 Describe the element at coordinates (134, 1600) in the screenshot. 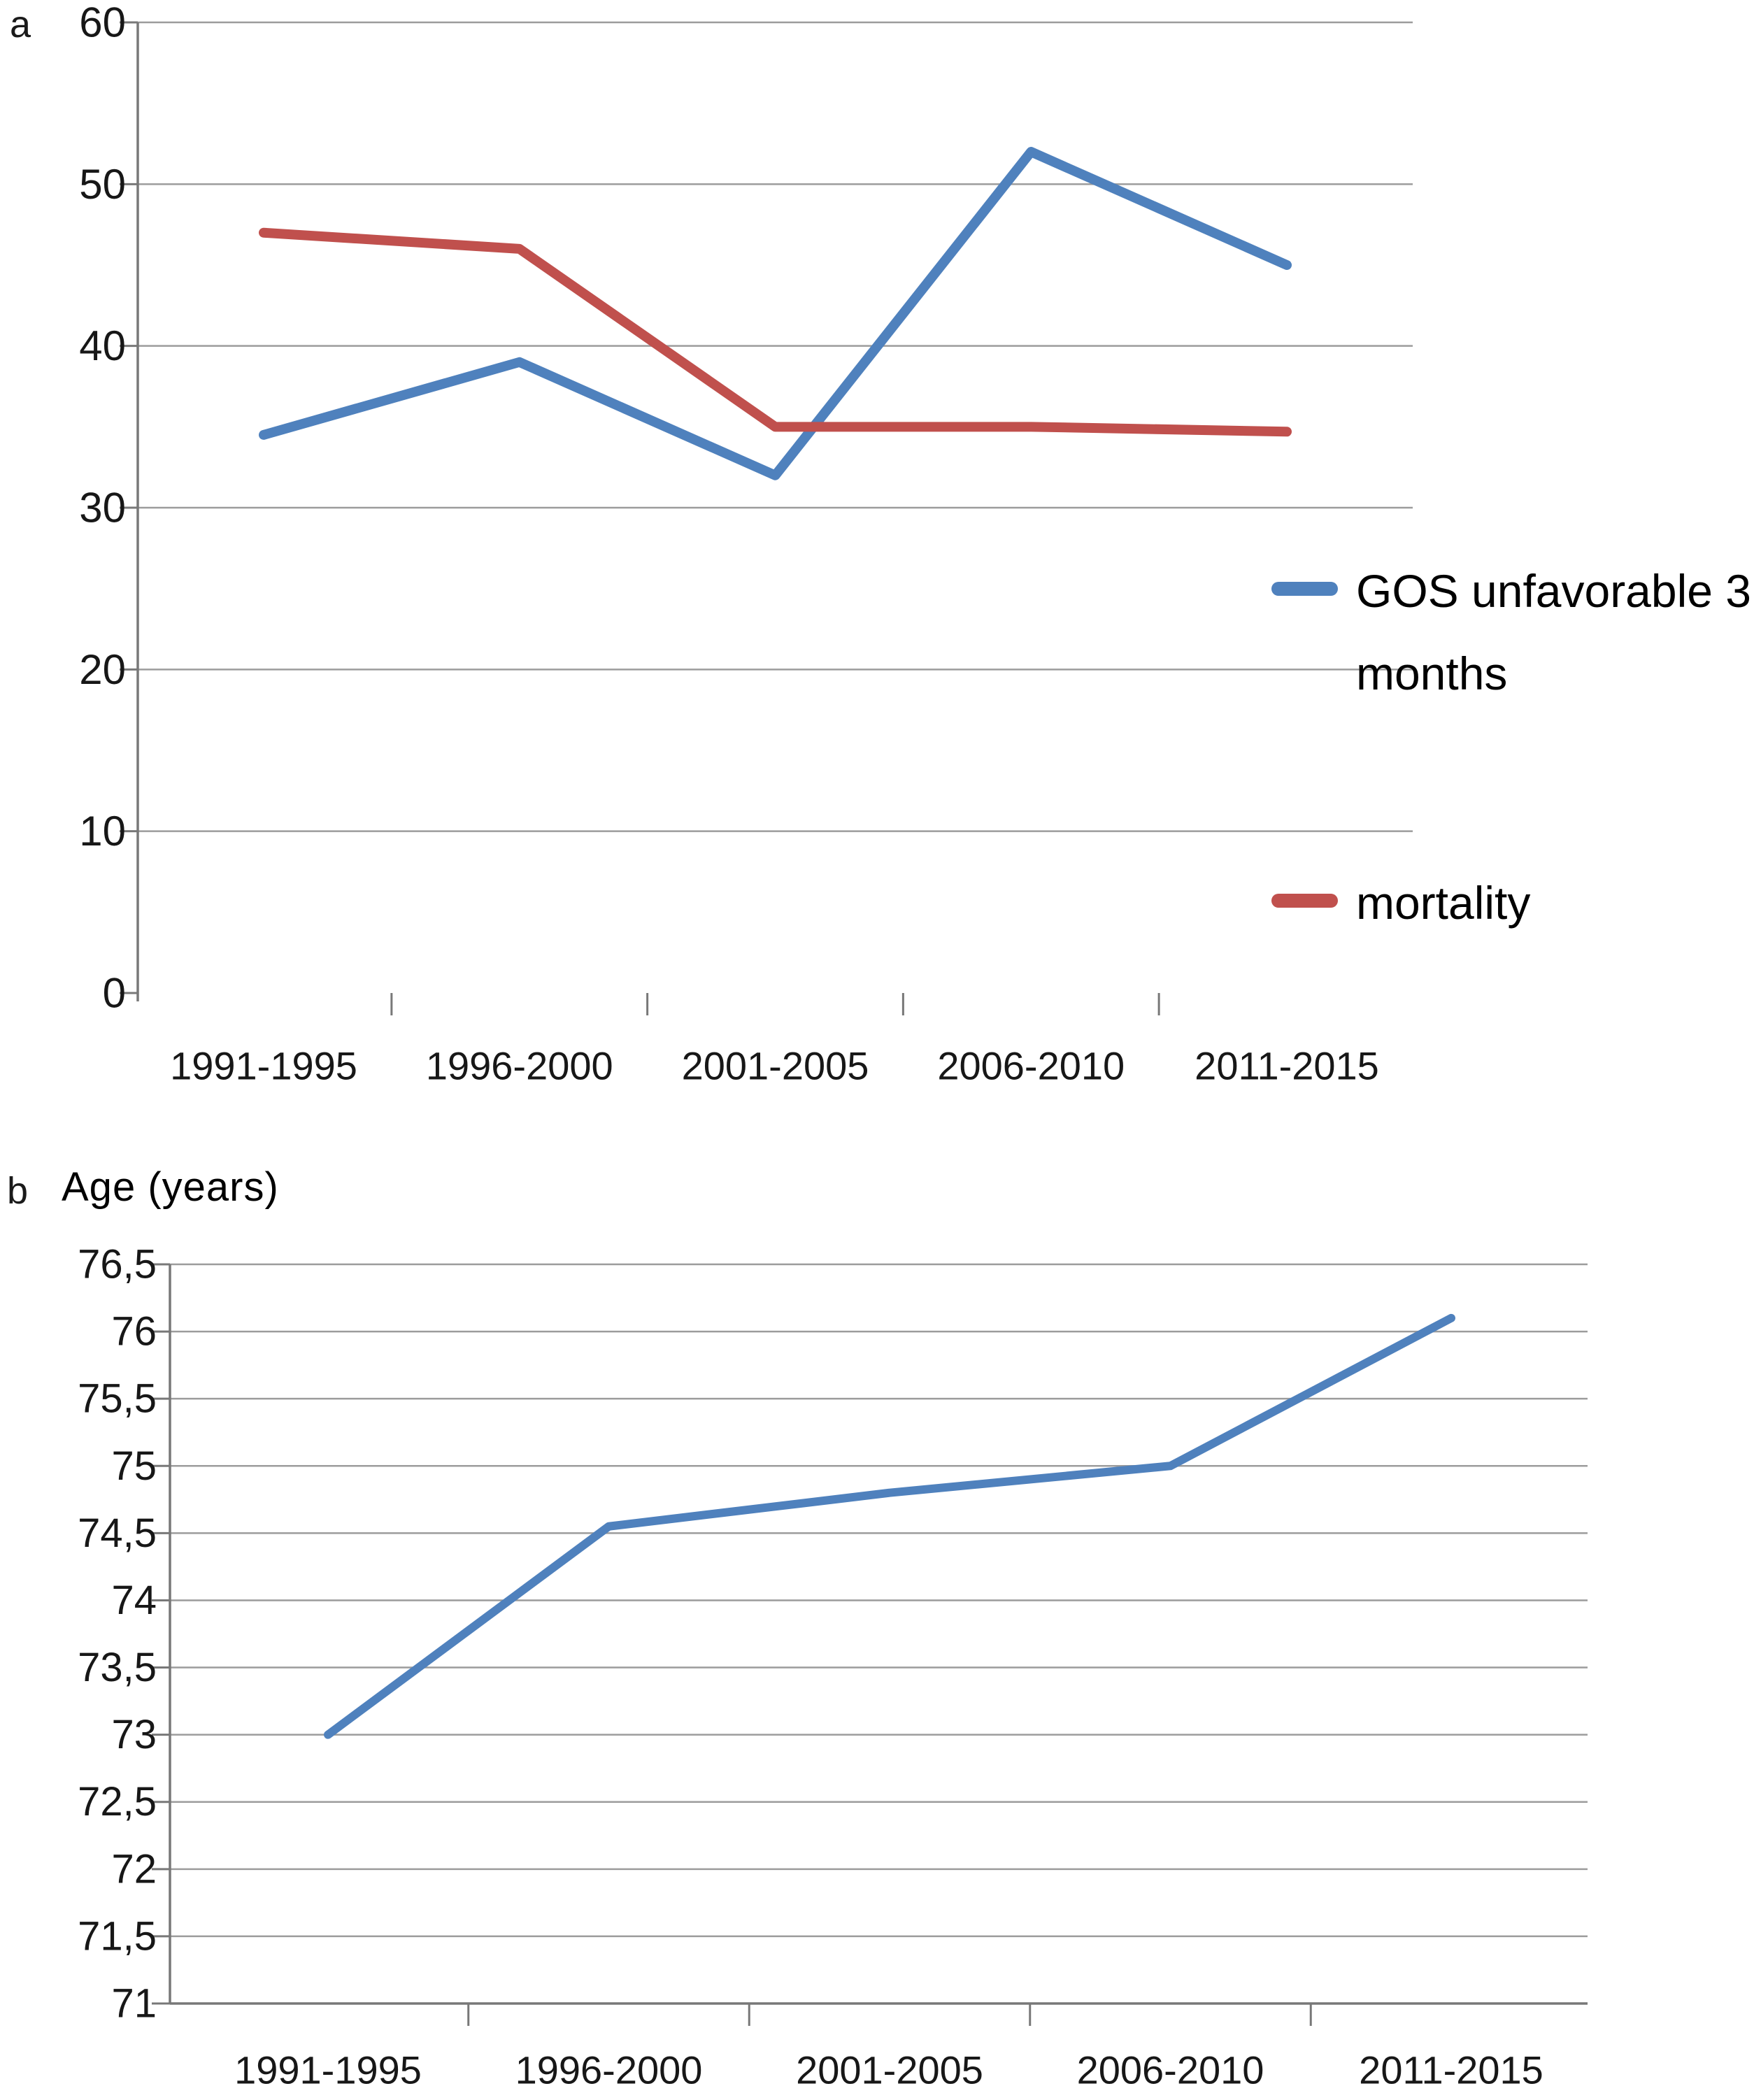

I see `y-tick-label: 74` at that location.